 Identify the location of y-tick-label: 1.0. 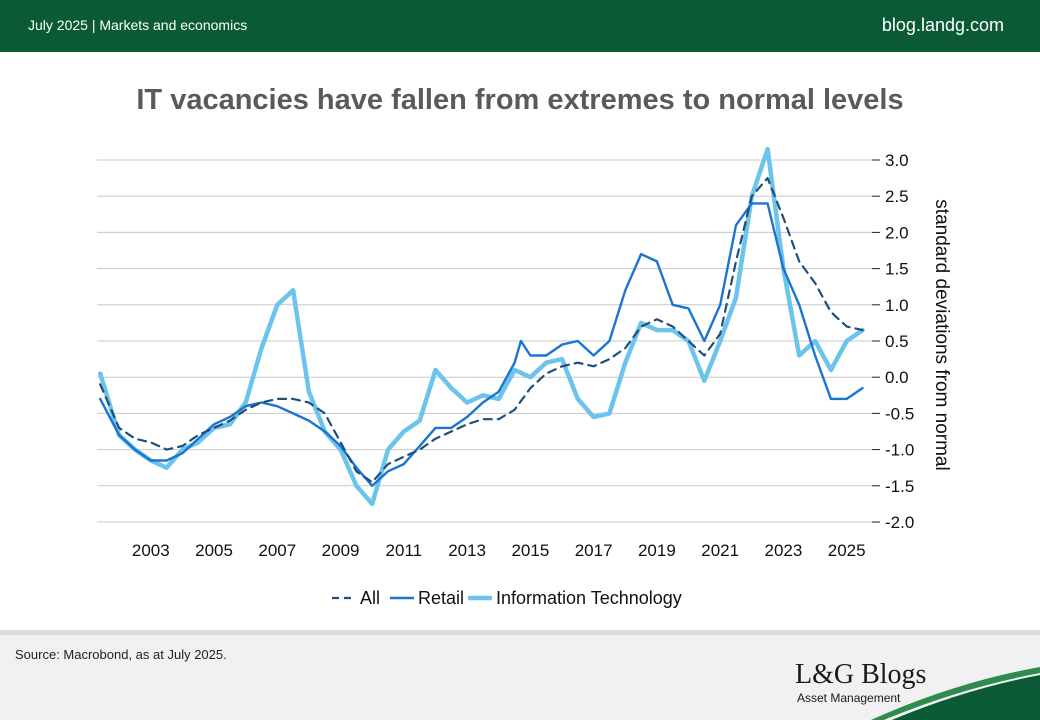
(897, 305).